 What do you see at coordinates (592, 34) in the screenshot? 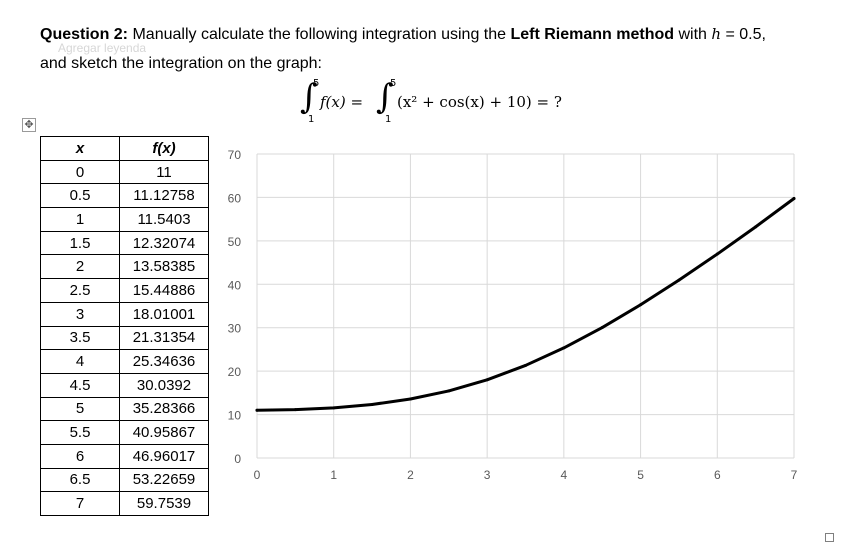
I see `method-name: Left Riemann method` at bounding box center [592, 34].